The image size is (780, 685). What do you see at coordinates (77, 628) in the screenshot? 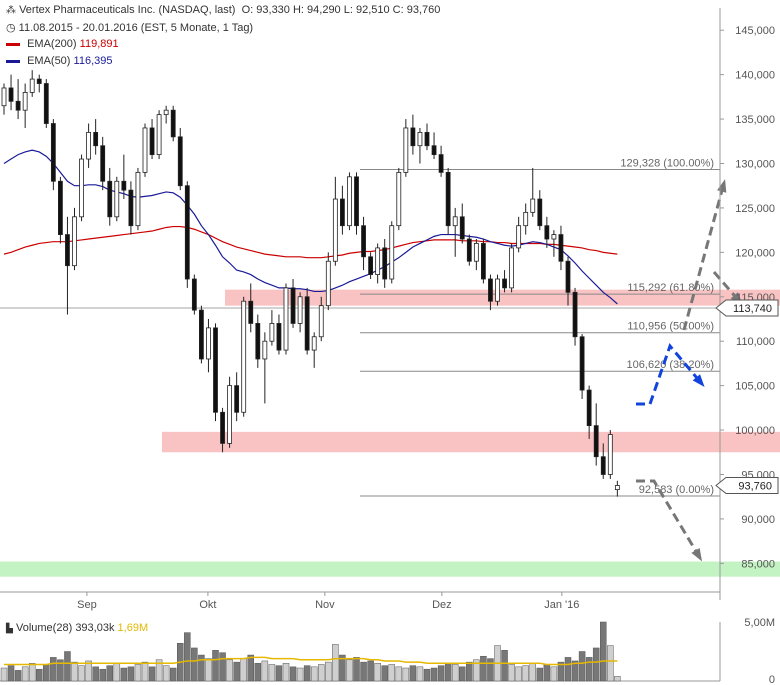
I see `legend-volume: ▙ Volume(28) 393,03k 1,69M` at bounding box center [77, 628].